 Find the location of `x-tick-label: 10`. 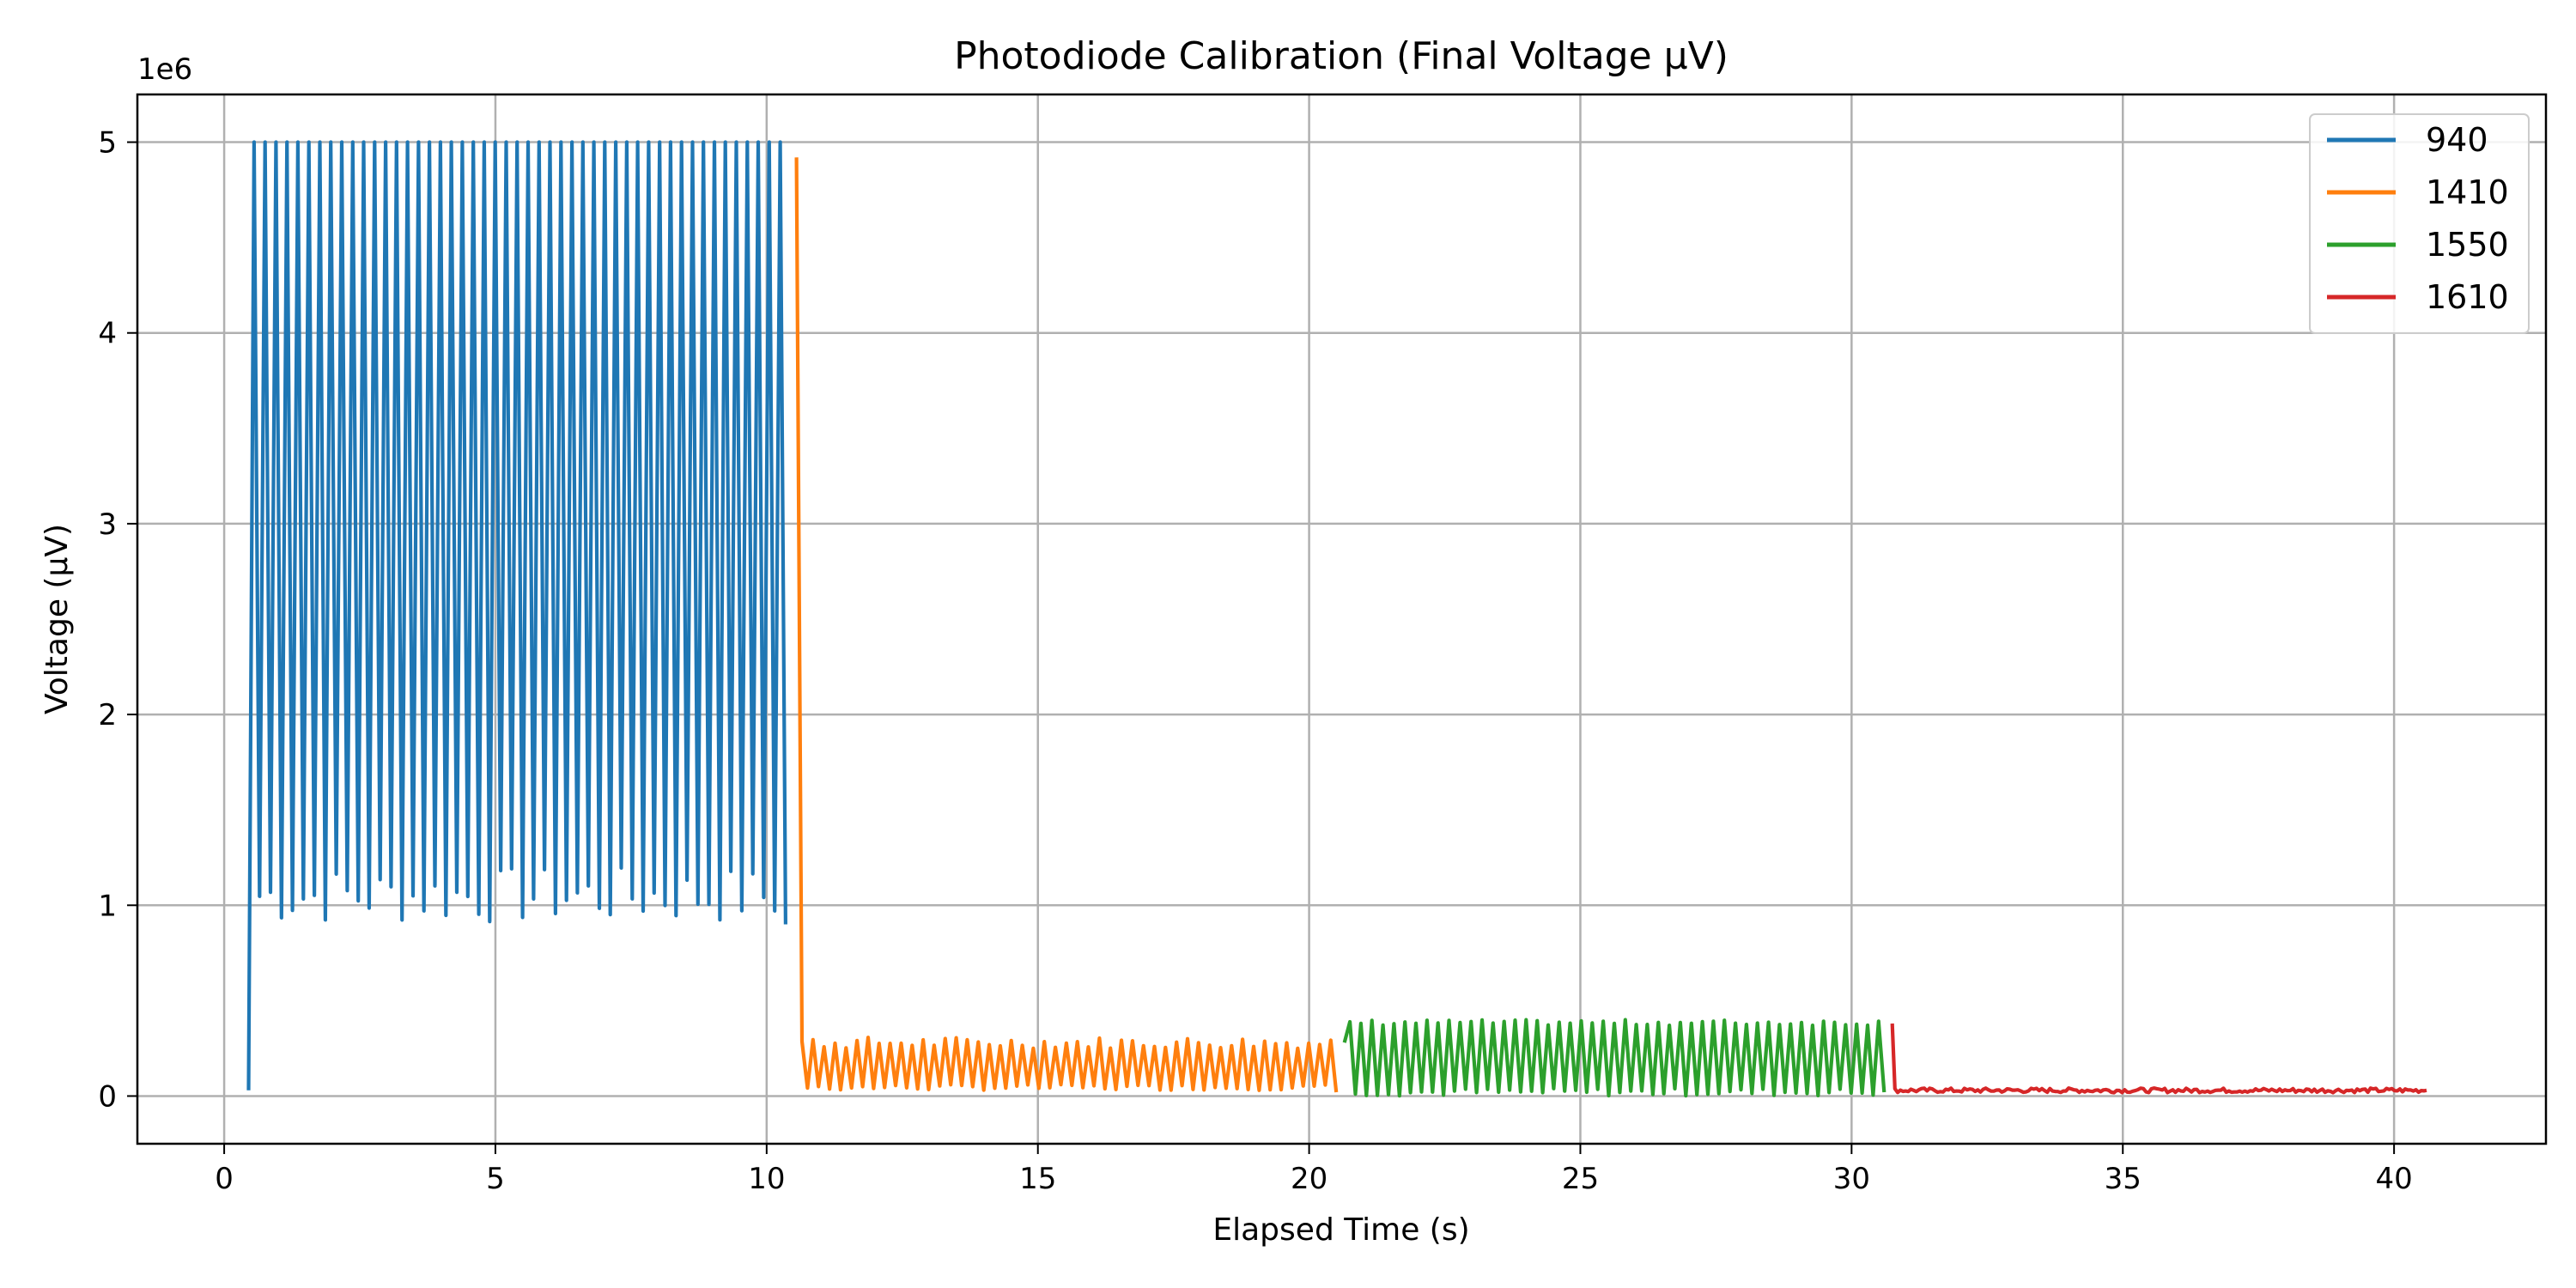

x-tick-label: 10 is located at coordinates (766, 1179).